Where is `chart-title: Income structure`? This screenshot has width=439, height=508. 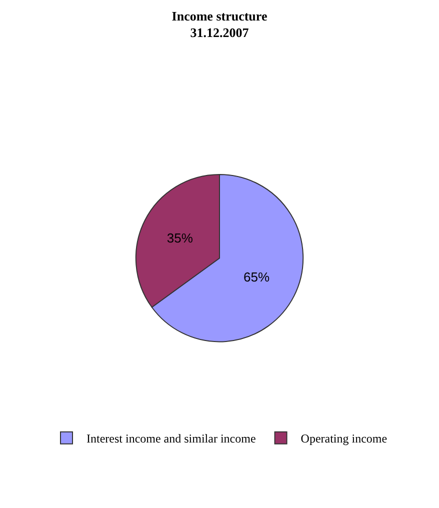 chart-title: Income structure is located at coordinates (220, 16).